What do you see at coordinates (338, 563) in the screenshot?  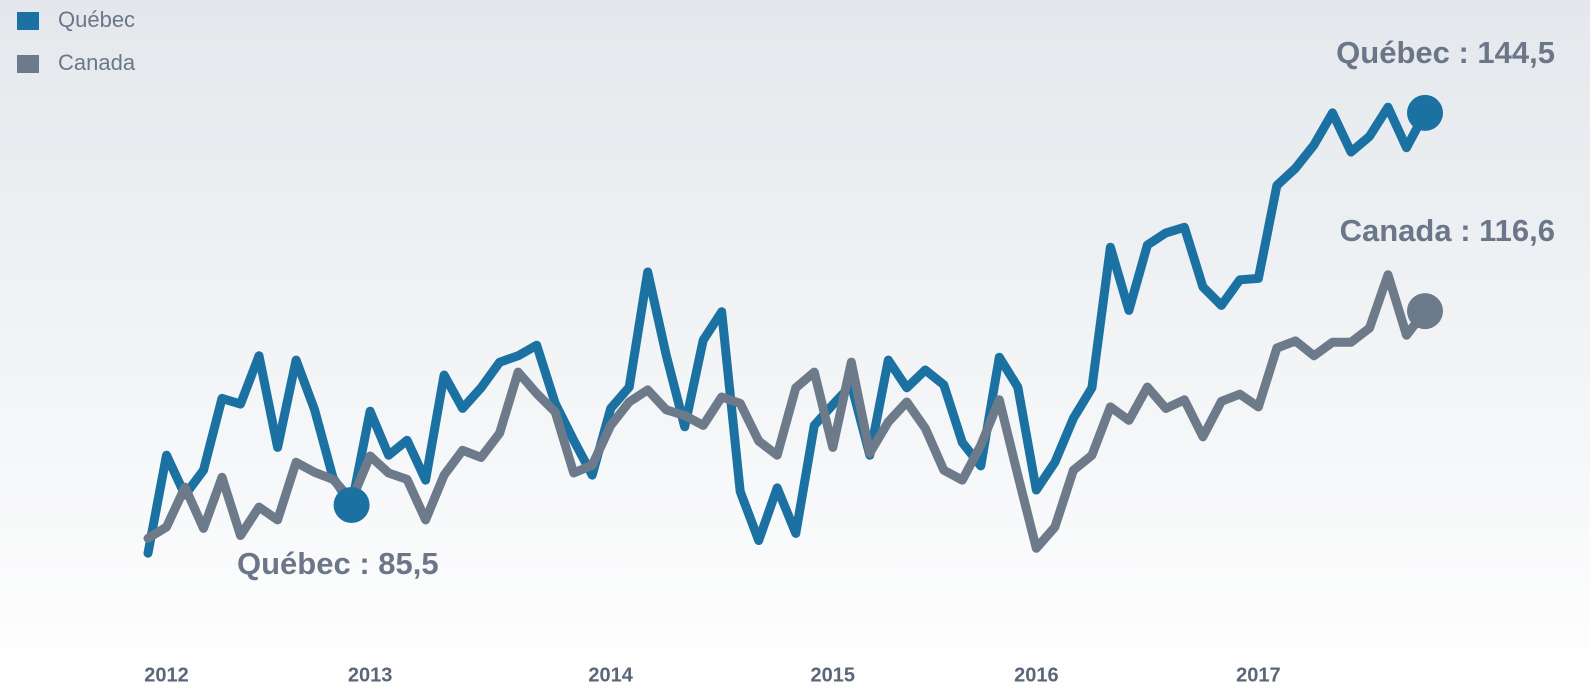 I see `annotation: Québec : 85,5` at bounding box center [338, 563].